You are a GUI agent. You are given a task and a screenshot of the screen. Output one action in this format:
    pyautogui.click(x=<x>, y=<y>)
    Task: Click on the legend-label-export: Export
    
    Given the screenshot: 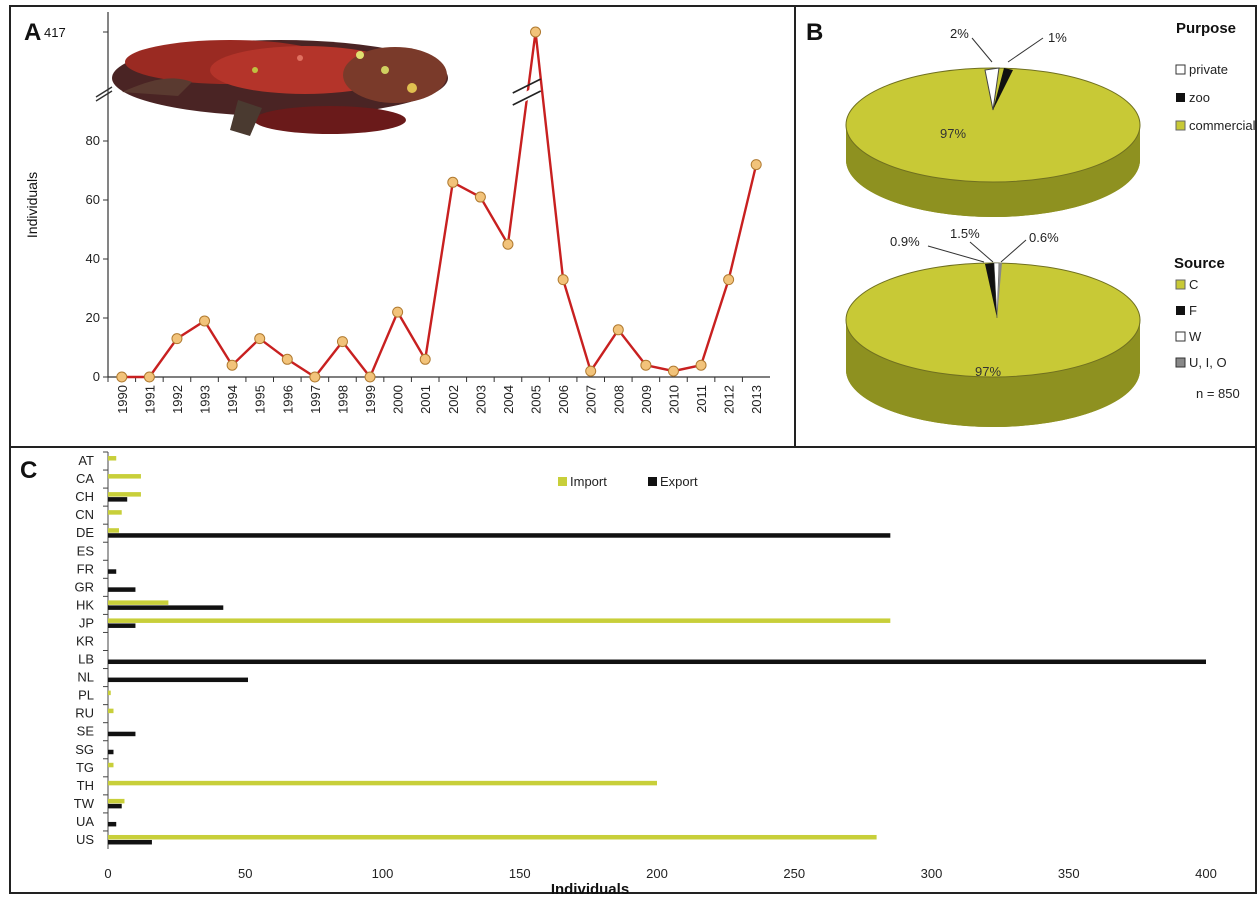 What is the action you would take?
    pyautogui.click(x=679, y=481)
    